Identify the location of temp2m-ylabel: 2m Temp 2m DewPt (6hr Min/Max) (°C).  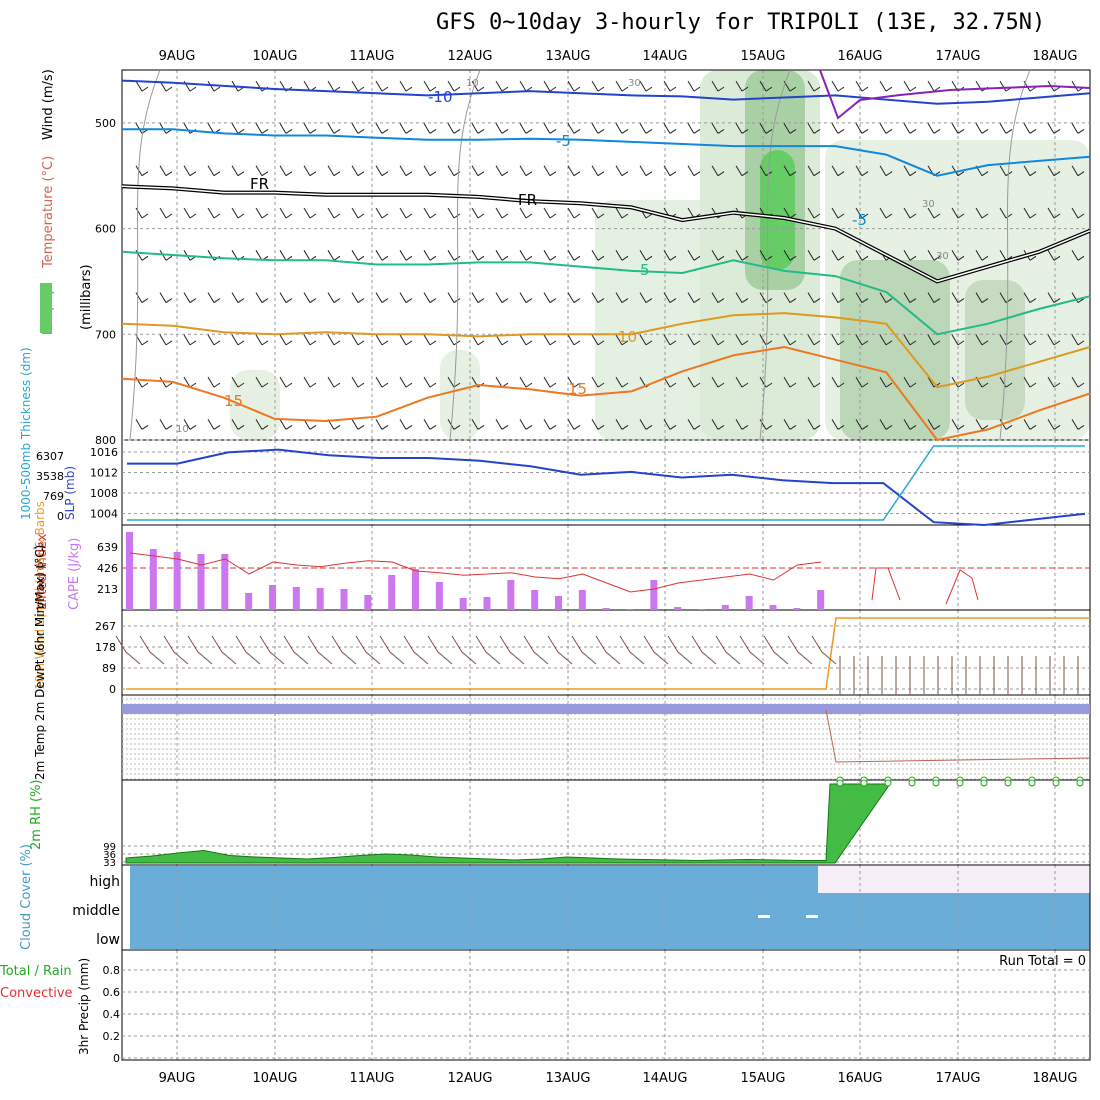
(40, 662).